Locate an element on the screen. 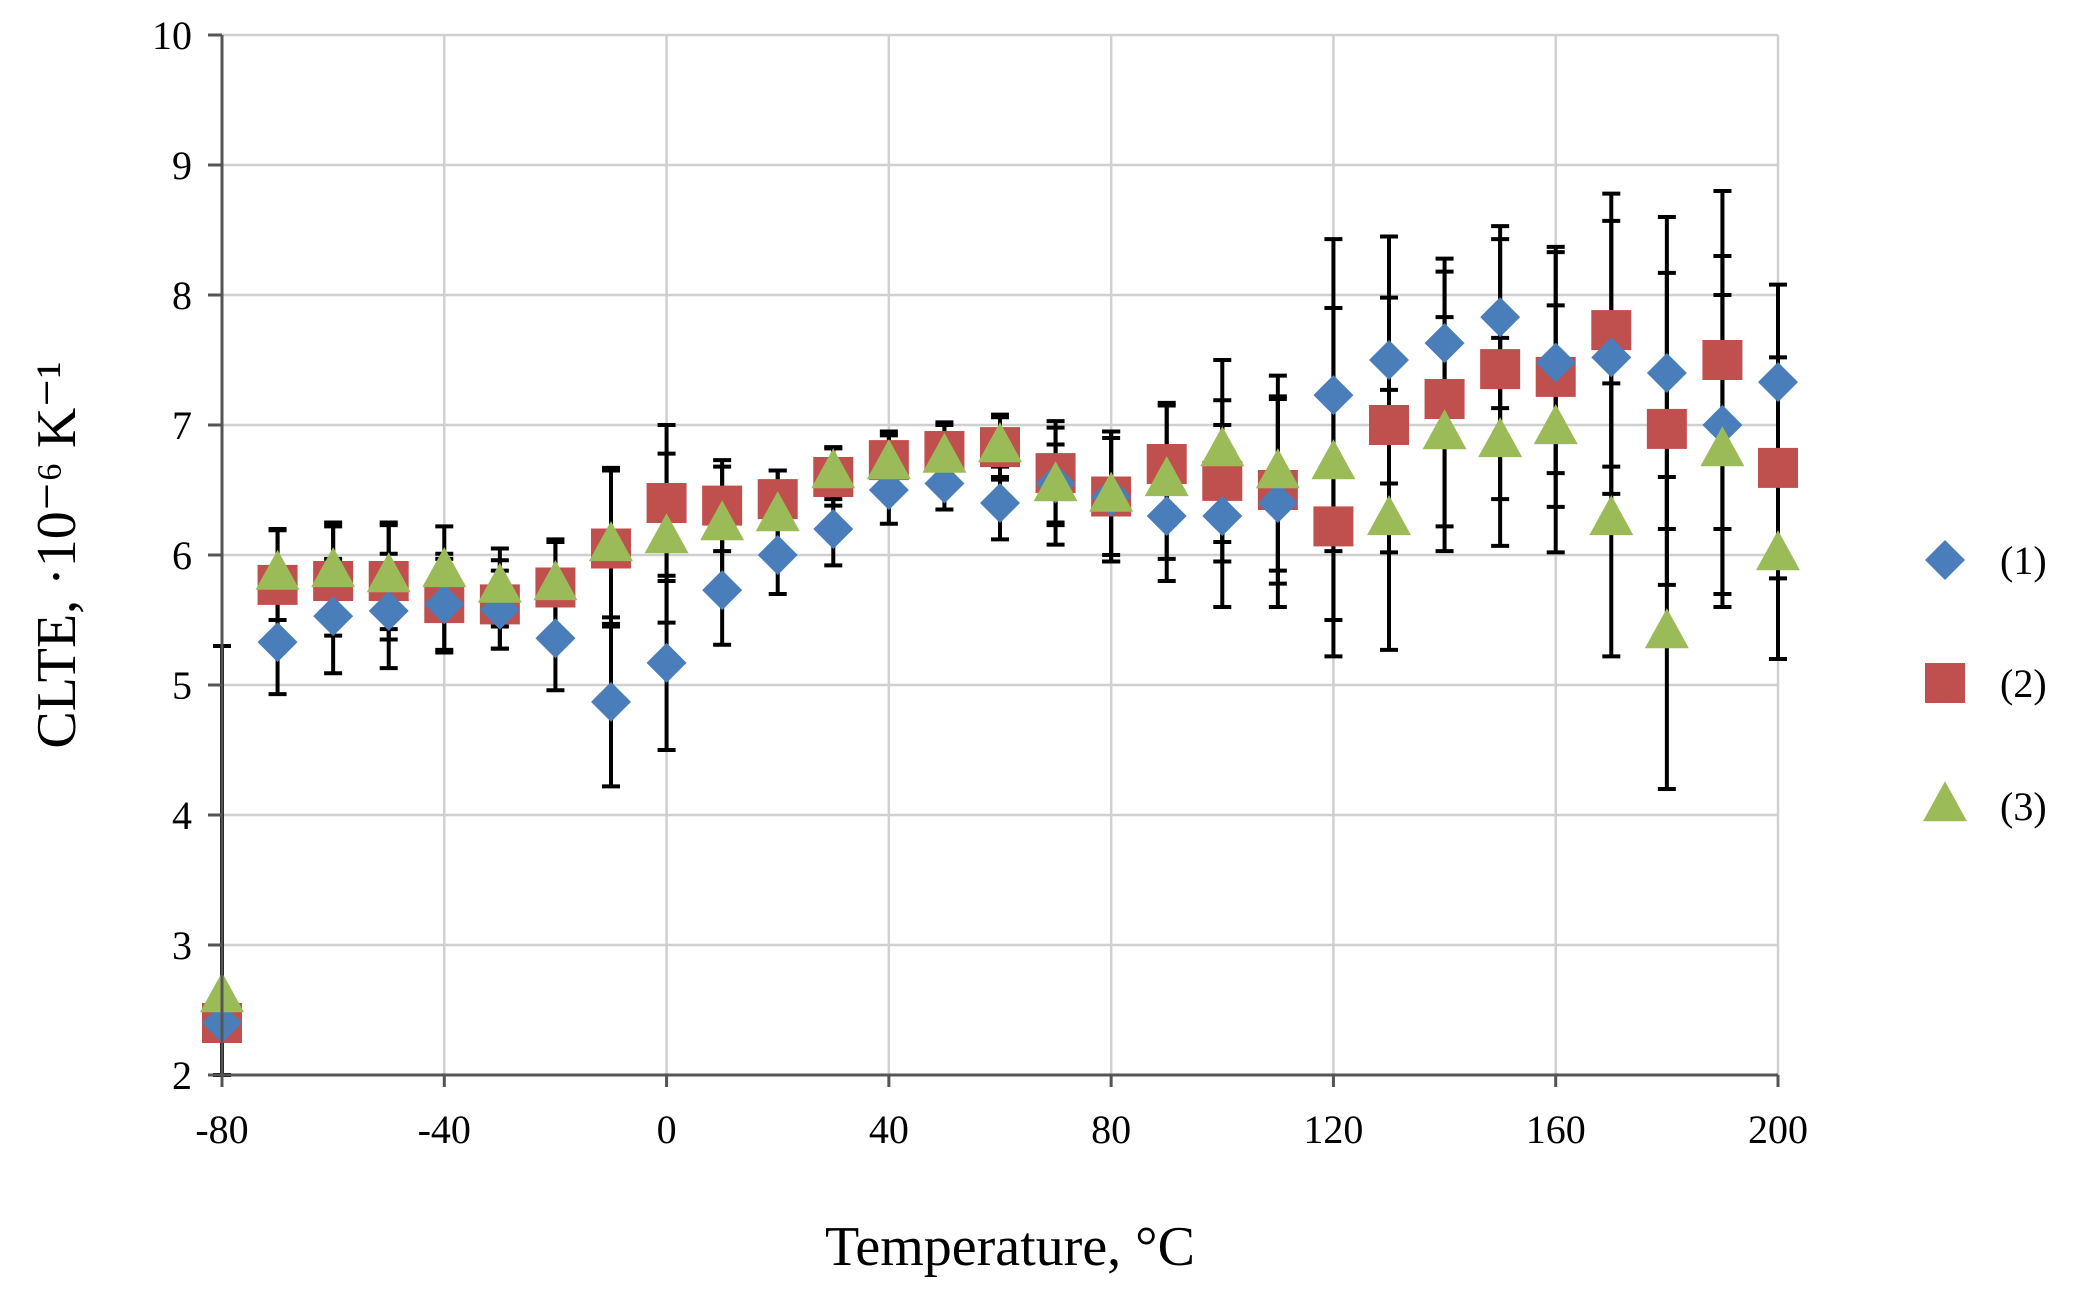 This screenshot has width=2081, height=1290. x-tick-label: -80 is located at coordinates (221, 1129).